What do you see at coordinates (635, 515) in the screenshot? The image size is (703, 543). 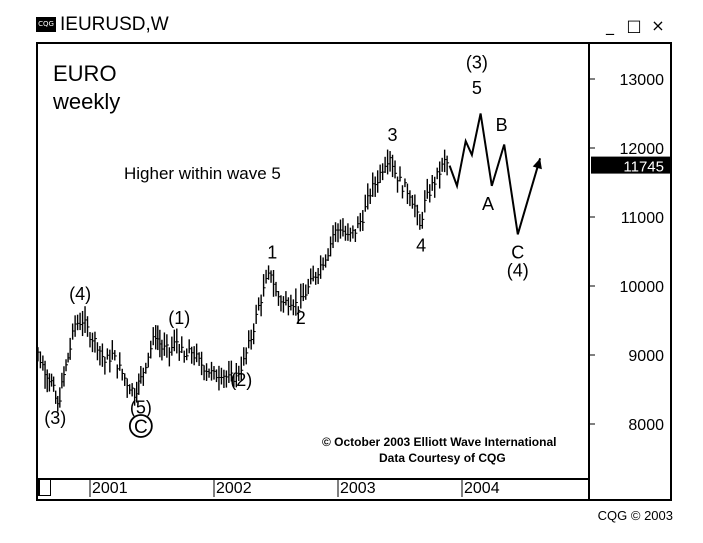 I see `footer-credit: CQG © 2003` at bounding box center [635, 515].